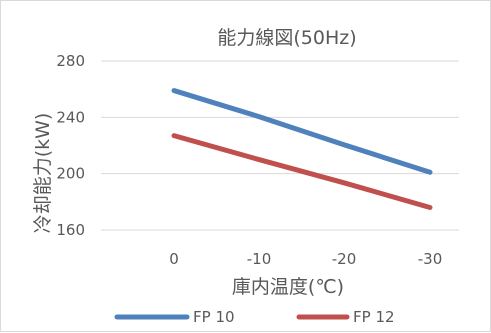  What do you see at coordinates (174, 259) in the screenshot?
I see `x-tick-label: 0` at bounding box center [174, 259].